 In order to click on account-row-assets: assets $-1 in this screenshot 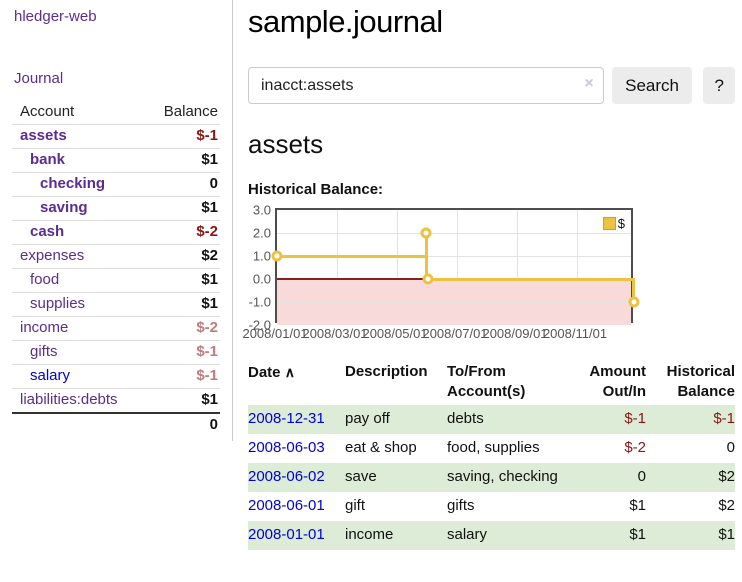, I will do `click(116, 136)`.